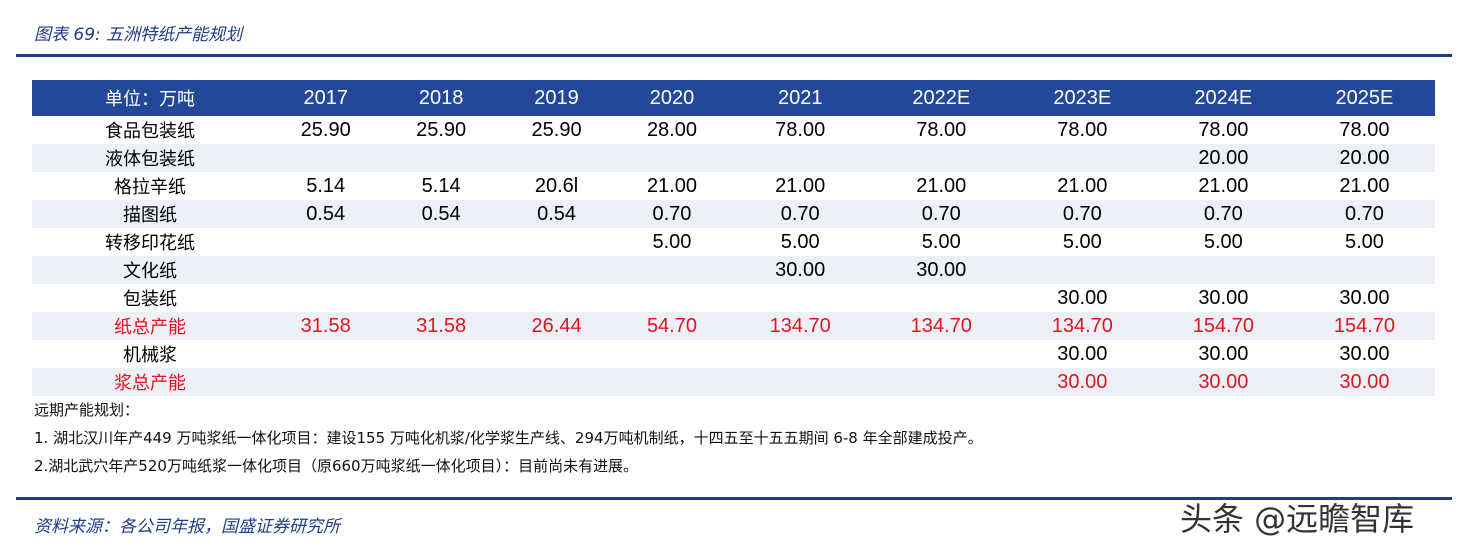  Describe the element at coordinates (672, 326) in the screenshot. I see `cell: 54.70` at that location.